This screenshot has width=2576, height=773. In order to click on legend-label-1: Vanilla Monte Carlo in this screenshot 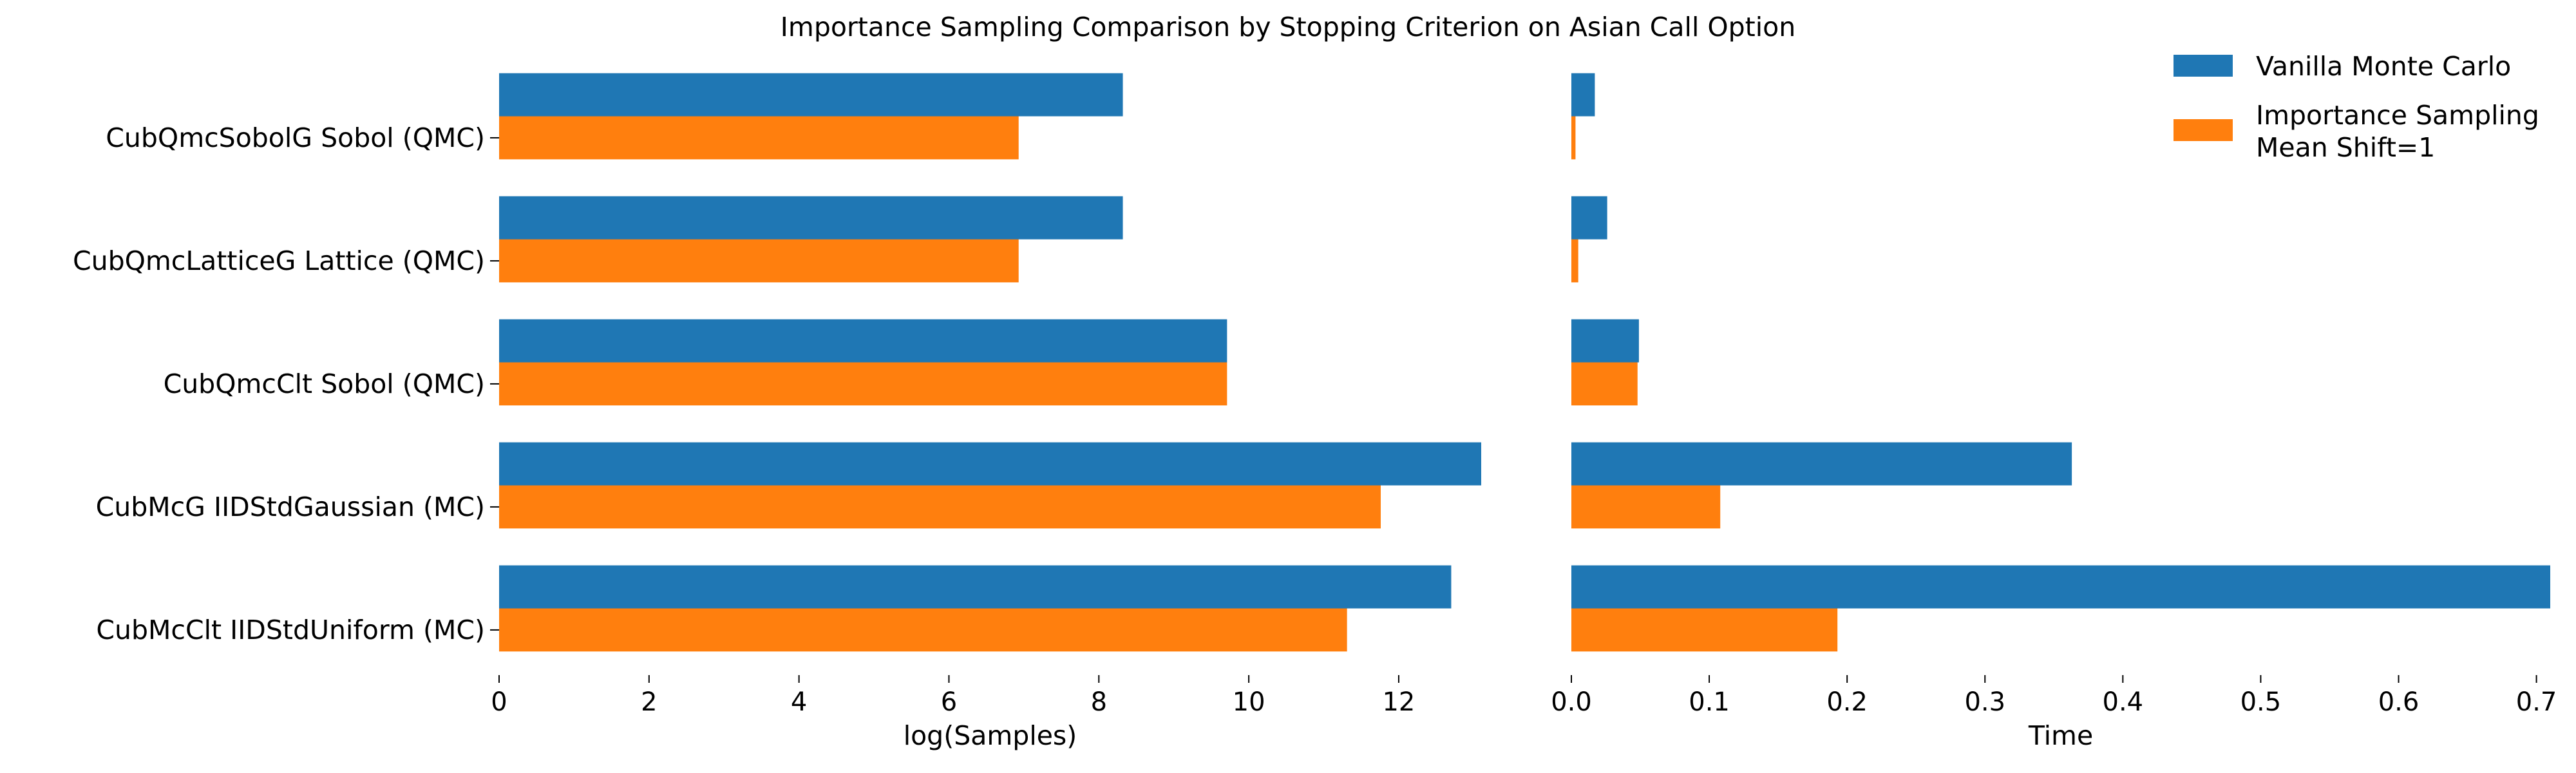, I will do `click(2383, 66)`.